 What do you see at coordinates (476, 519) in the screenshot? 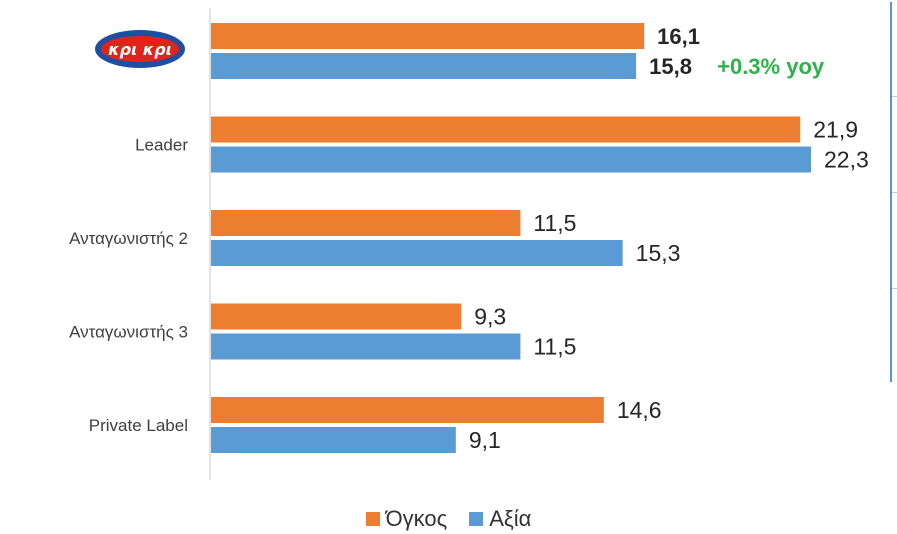
I see `legend-swatch-value` at bounding box center [476, 519].